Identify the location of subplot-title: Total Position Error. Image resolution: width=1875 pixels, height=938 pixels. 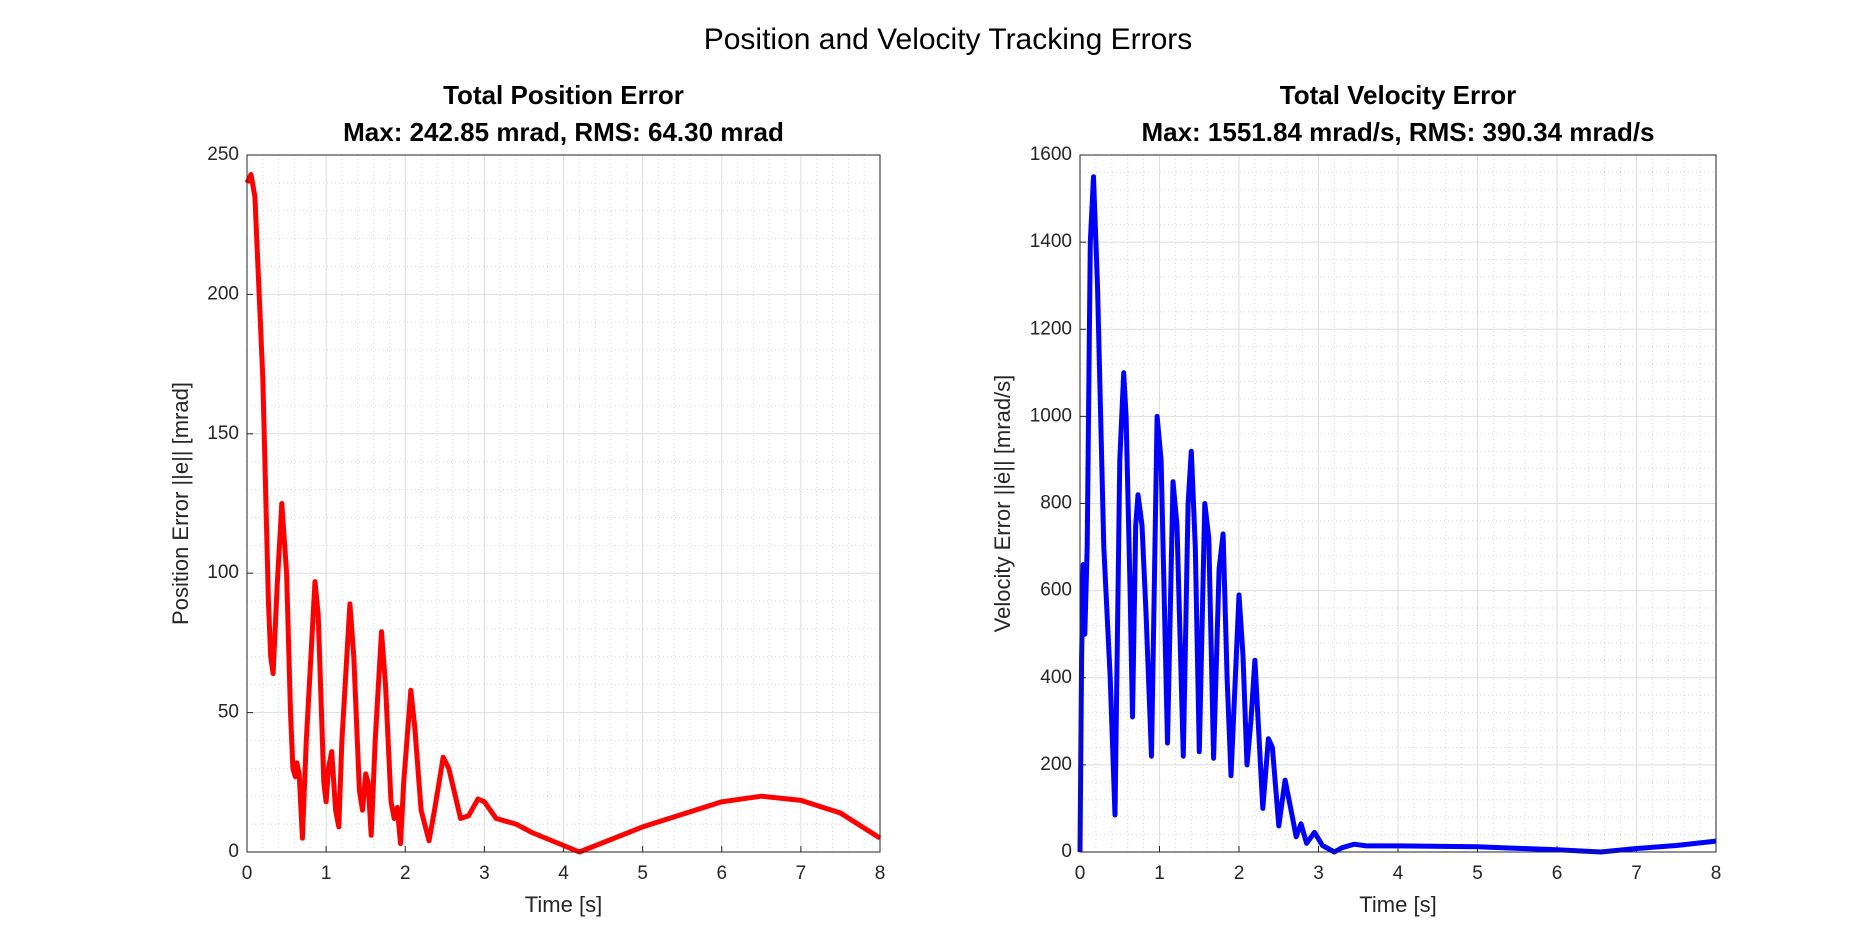
(563, 95).